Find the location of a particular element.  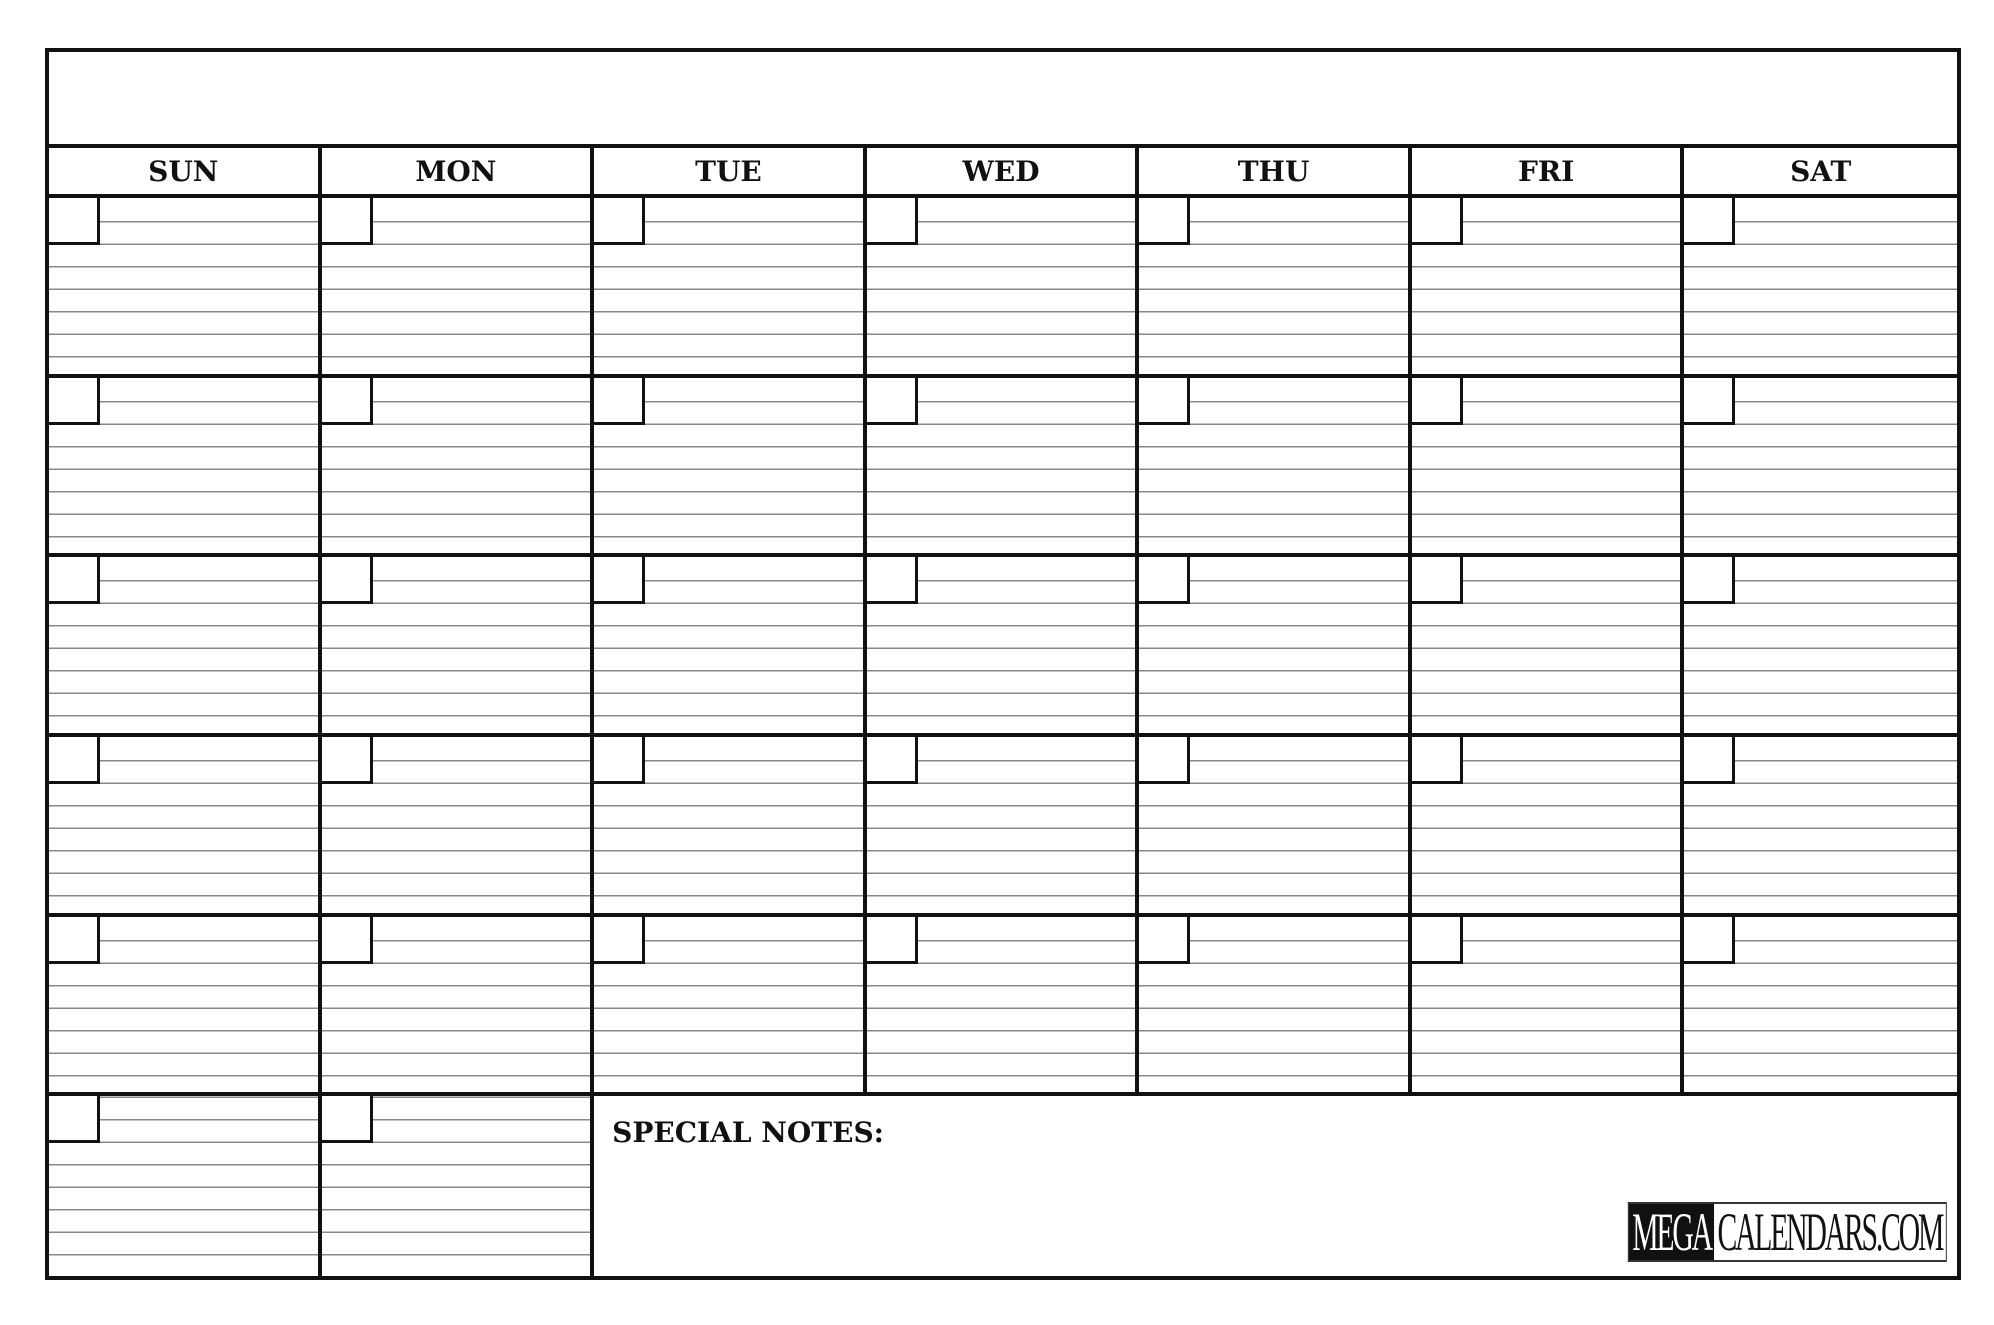

day-header-wed: WED is located at coordinates (1003, 173).